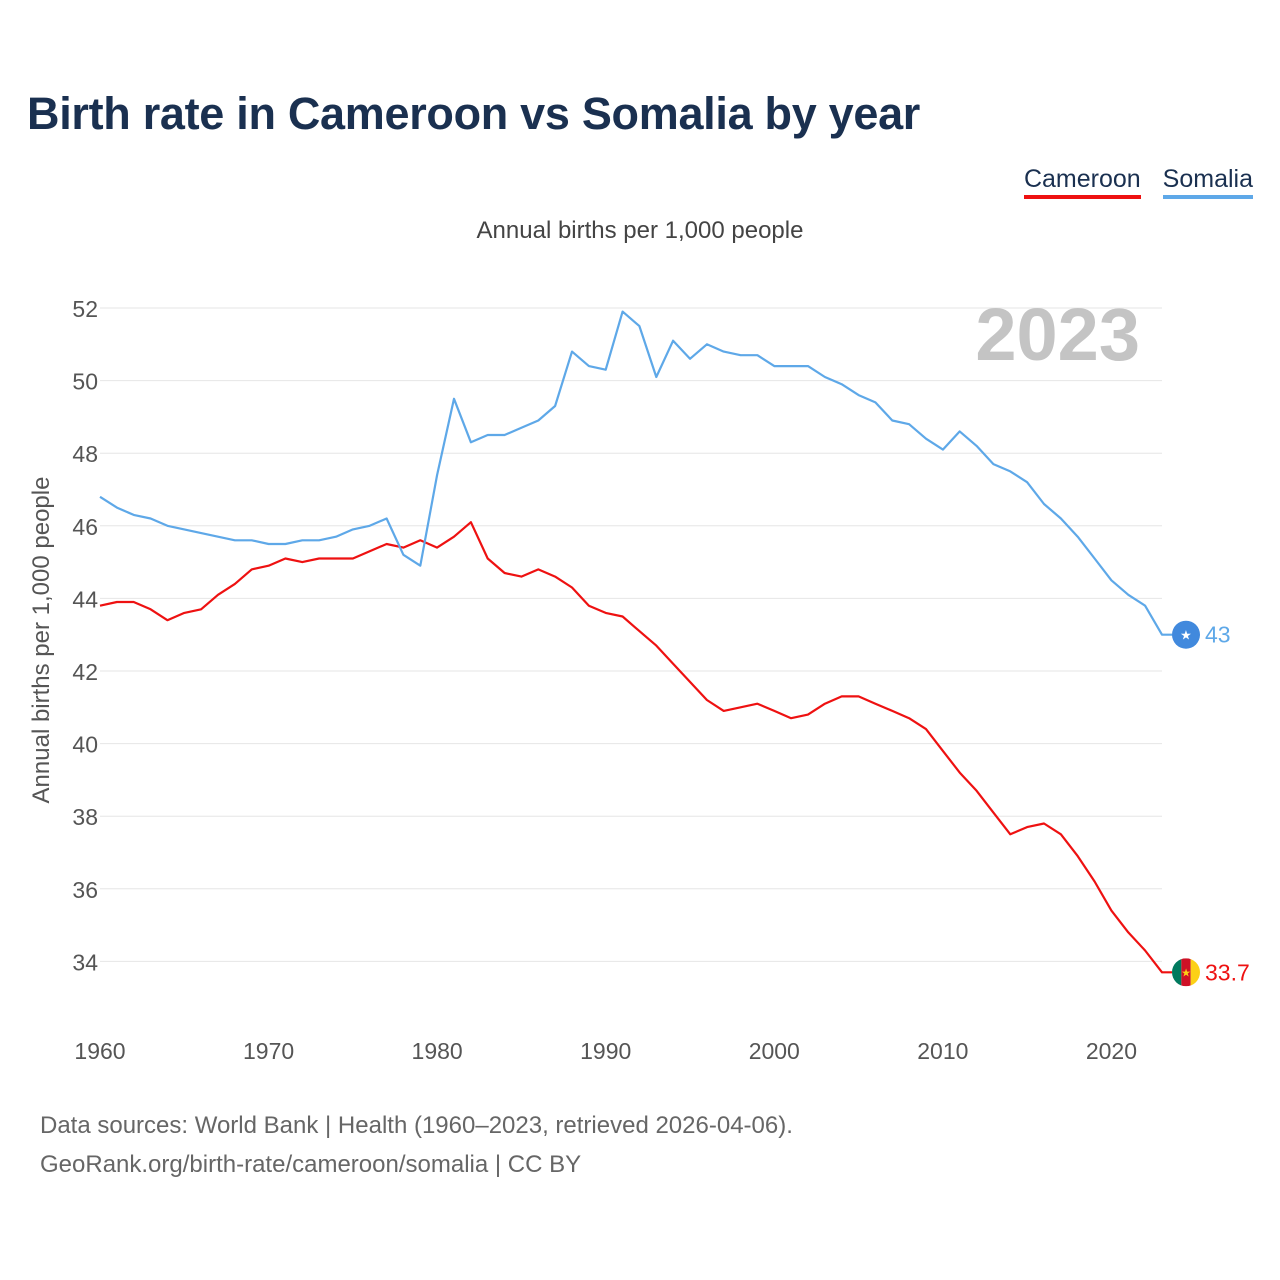 Image resolution: width=1280 pixels, height=1280 pixels. What do you see at coordinates (774, 1051) in the screenshot?
I see `x-tick-label-2000: 2000` at bounding box center [774, 1051].